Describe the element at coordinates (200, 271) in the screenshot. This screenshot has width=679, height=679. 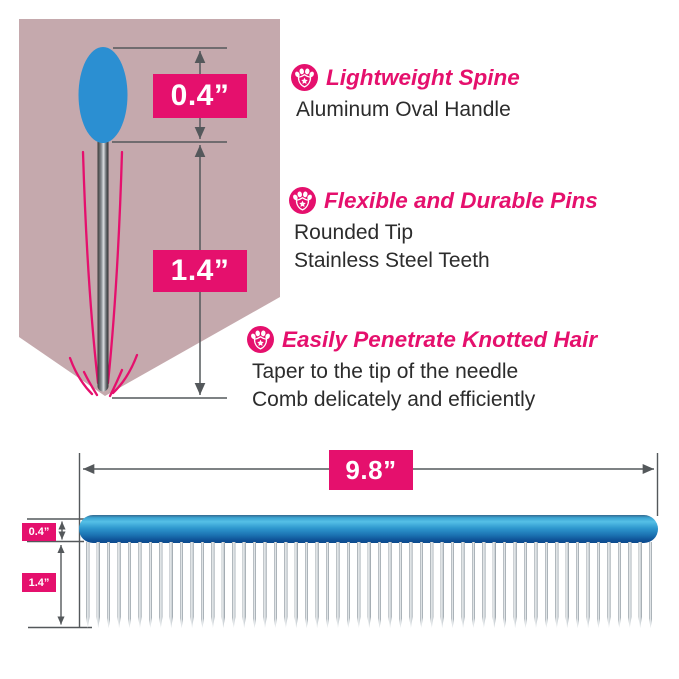
I see `pin-length-label: 1.4”` at that location.